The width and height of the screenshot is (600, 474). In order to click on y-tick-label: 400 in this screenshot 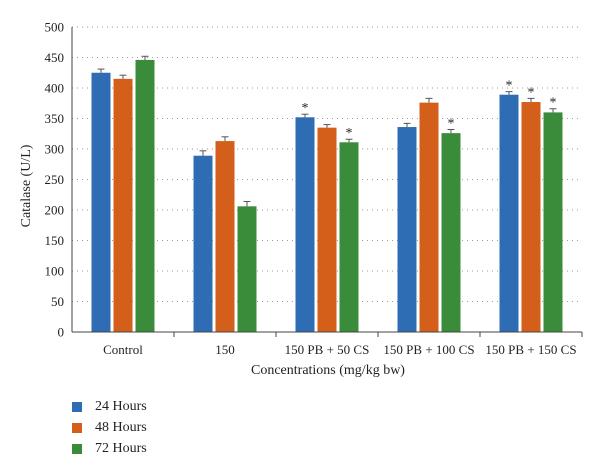, I will do `click(55, 88)`.